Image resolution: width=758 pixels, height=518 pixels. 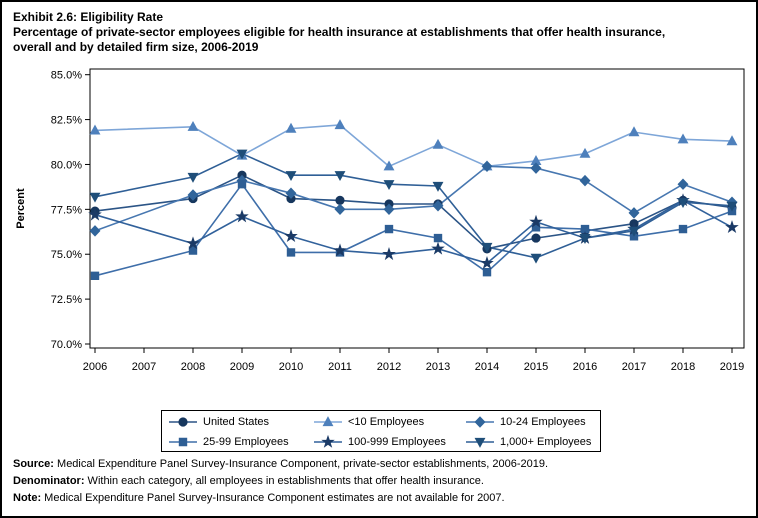 I want to click on y-tick-label: 70.0%, so click(x=66, y=345).